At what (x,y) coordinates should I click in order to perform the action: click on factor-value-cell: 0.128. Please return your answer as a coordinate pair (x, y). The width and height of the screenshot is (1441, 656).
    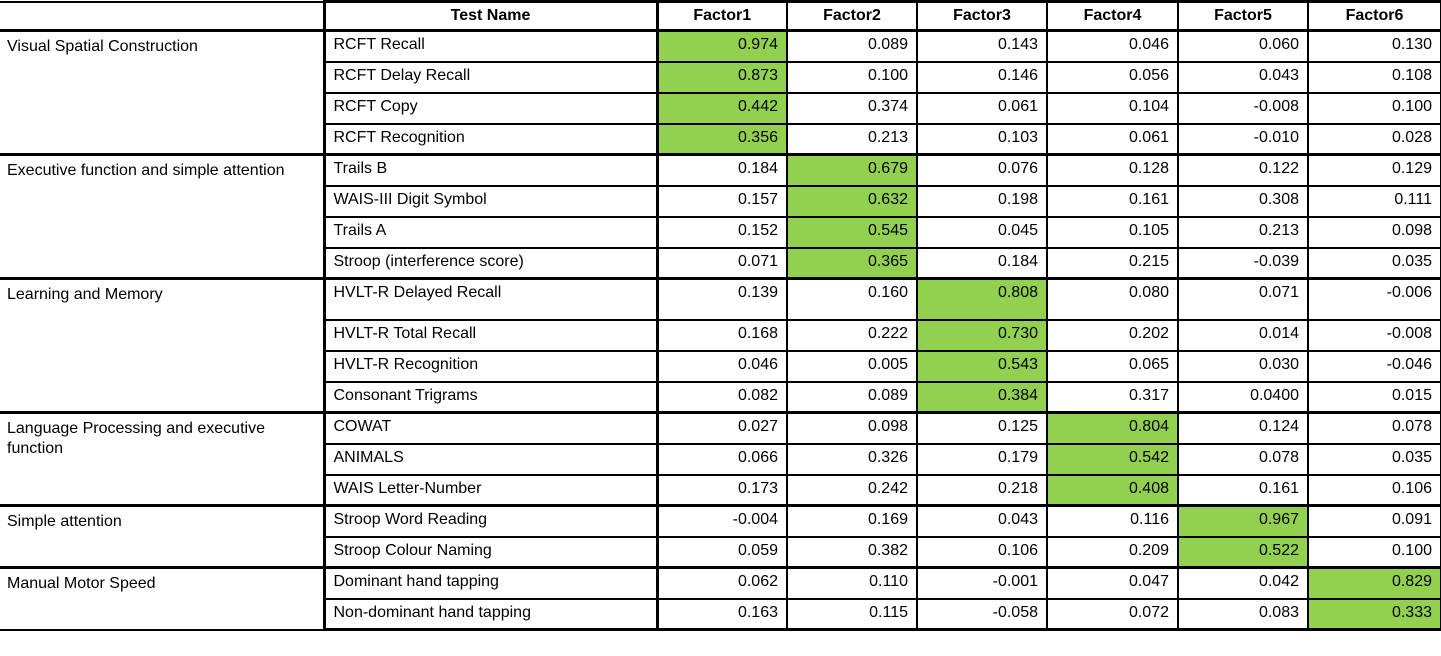
    Looking at the image, I should click on (1112, 170).